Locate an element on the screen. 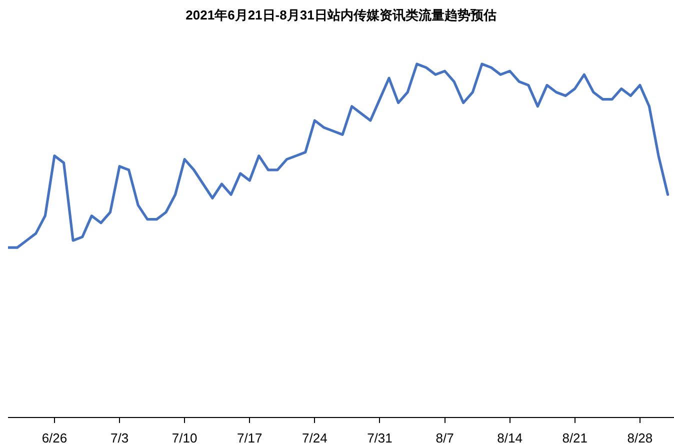 This screenshot has height=448, width=674. x-tick-label: 8/14 is located at coordinates (509, 438).